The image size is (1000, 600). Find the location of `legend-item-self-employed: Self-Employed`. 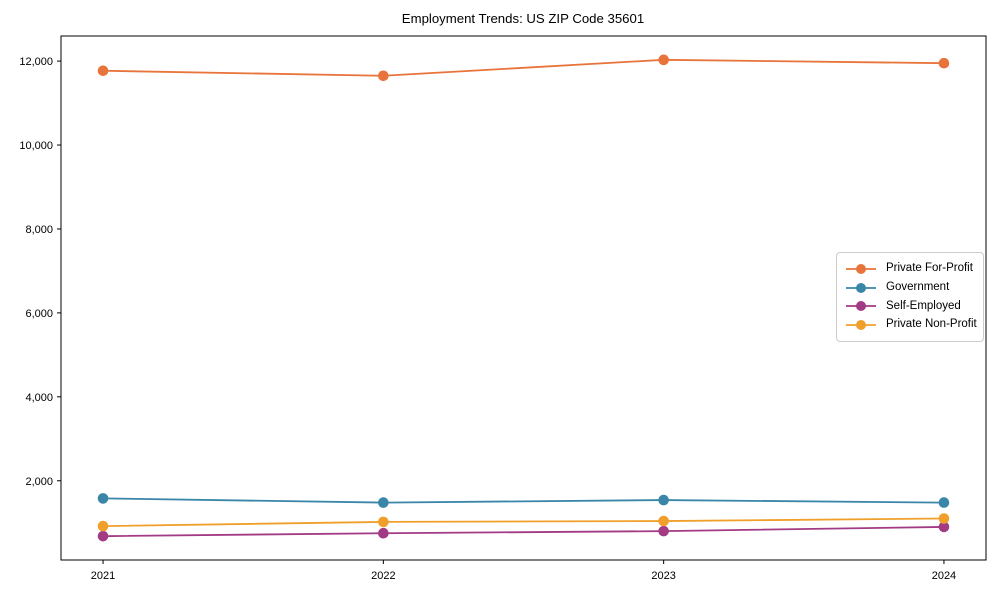

legend-item-self-employed: Self-Employed is located at coordinates (911, 306).